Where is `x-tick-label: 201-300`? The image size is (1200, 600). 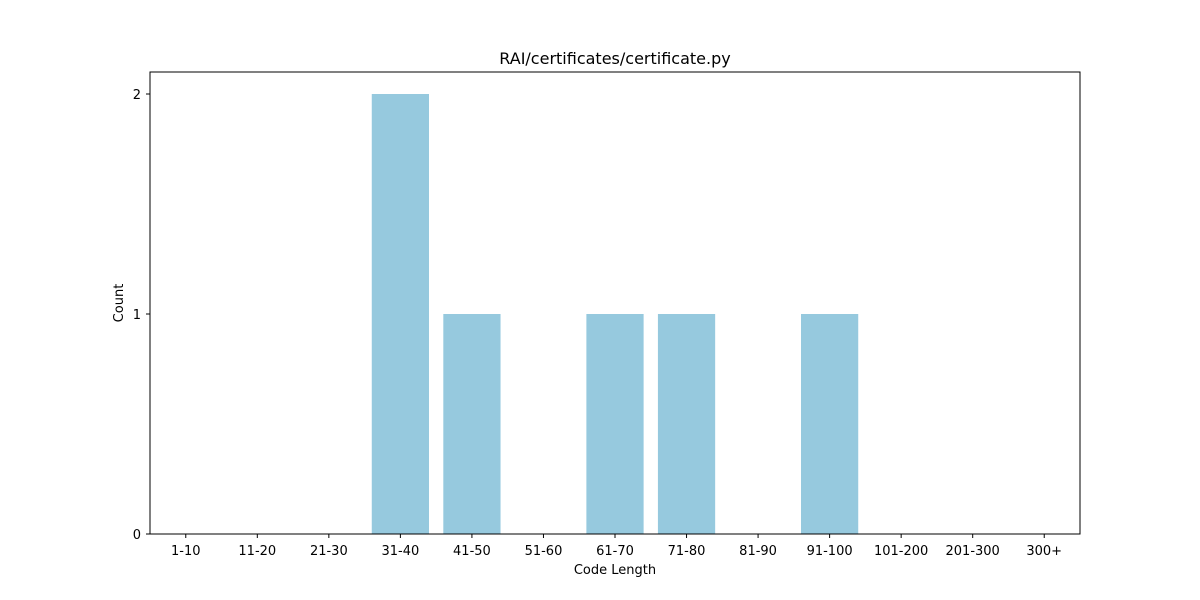 x-tick-label: 201-300 is located at coordinates (973, 551).